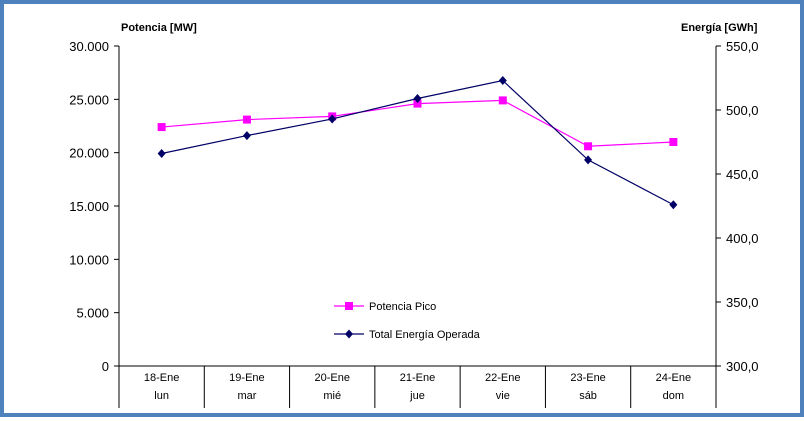 This screenshot has width=804, height=421. I want to click on category-day-label: sáb, so click(588, 396).